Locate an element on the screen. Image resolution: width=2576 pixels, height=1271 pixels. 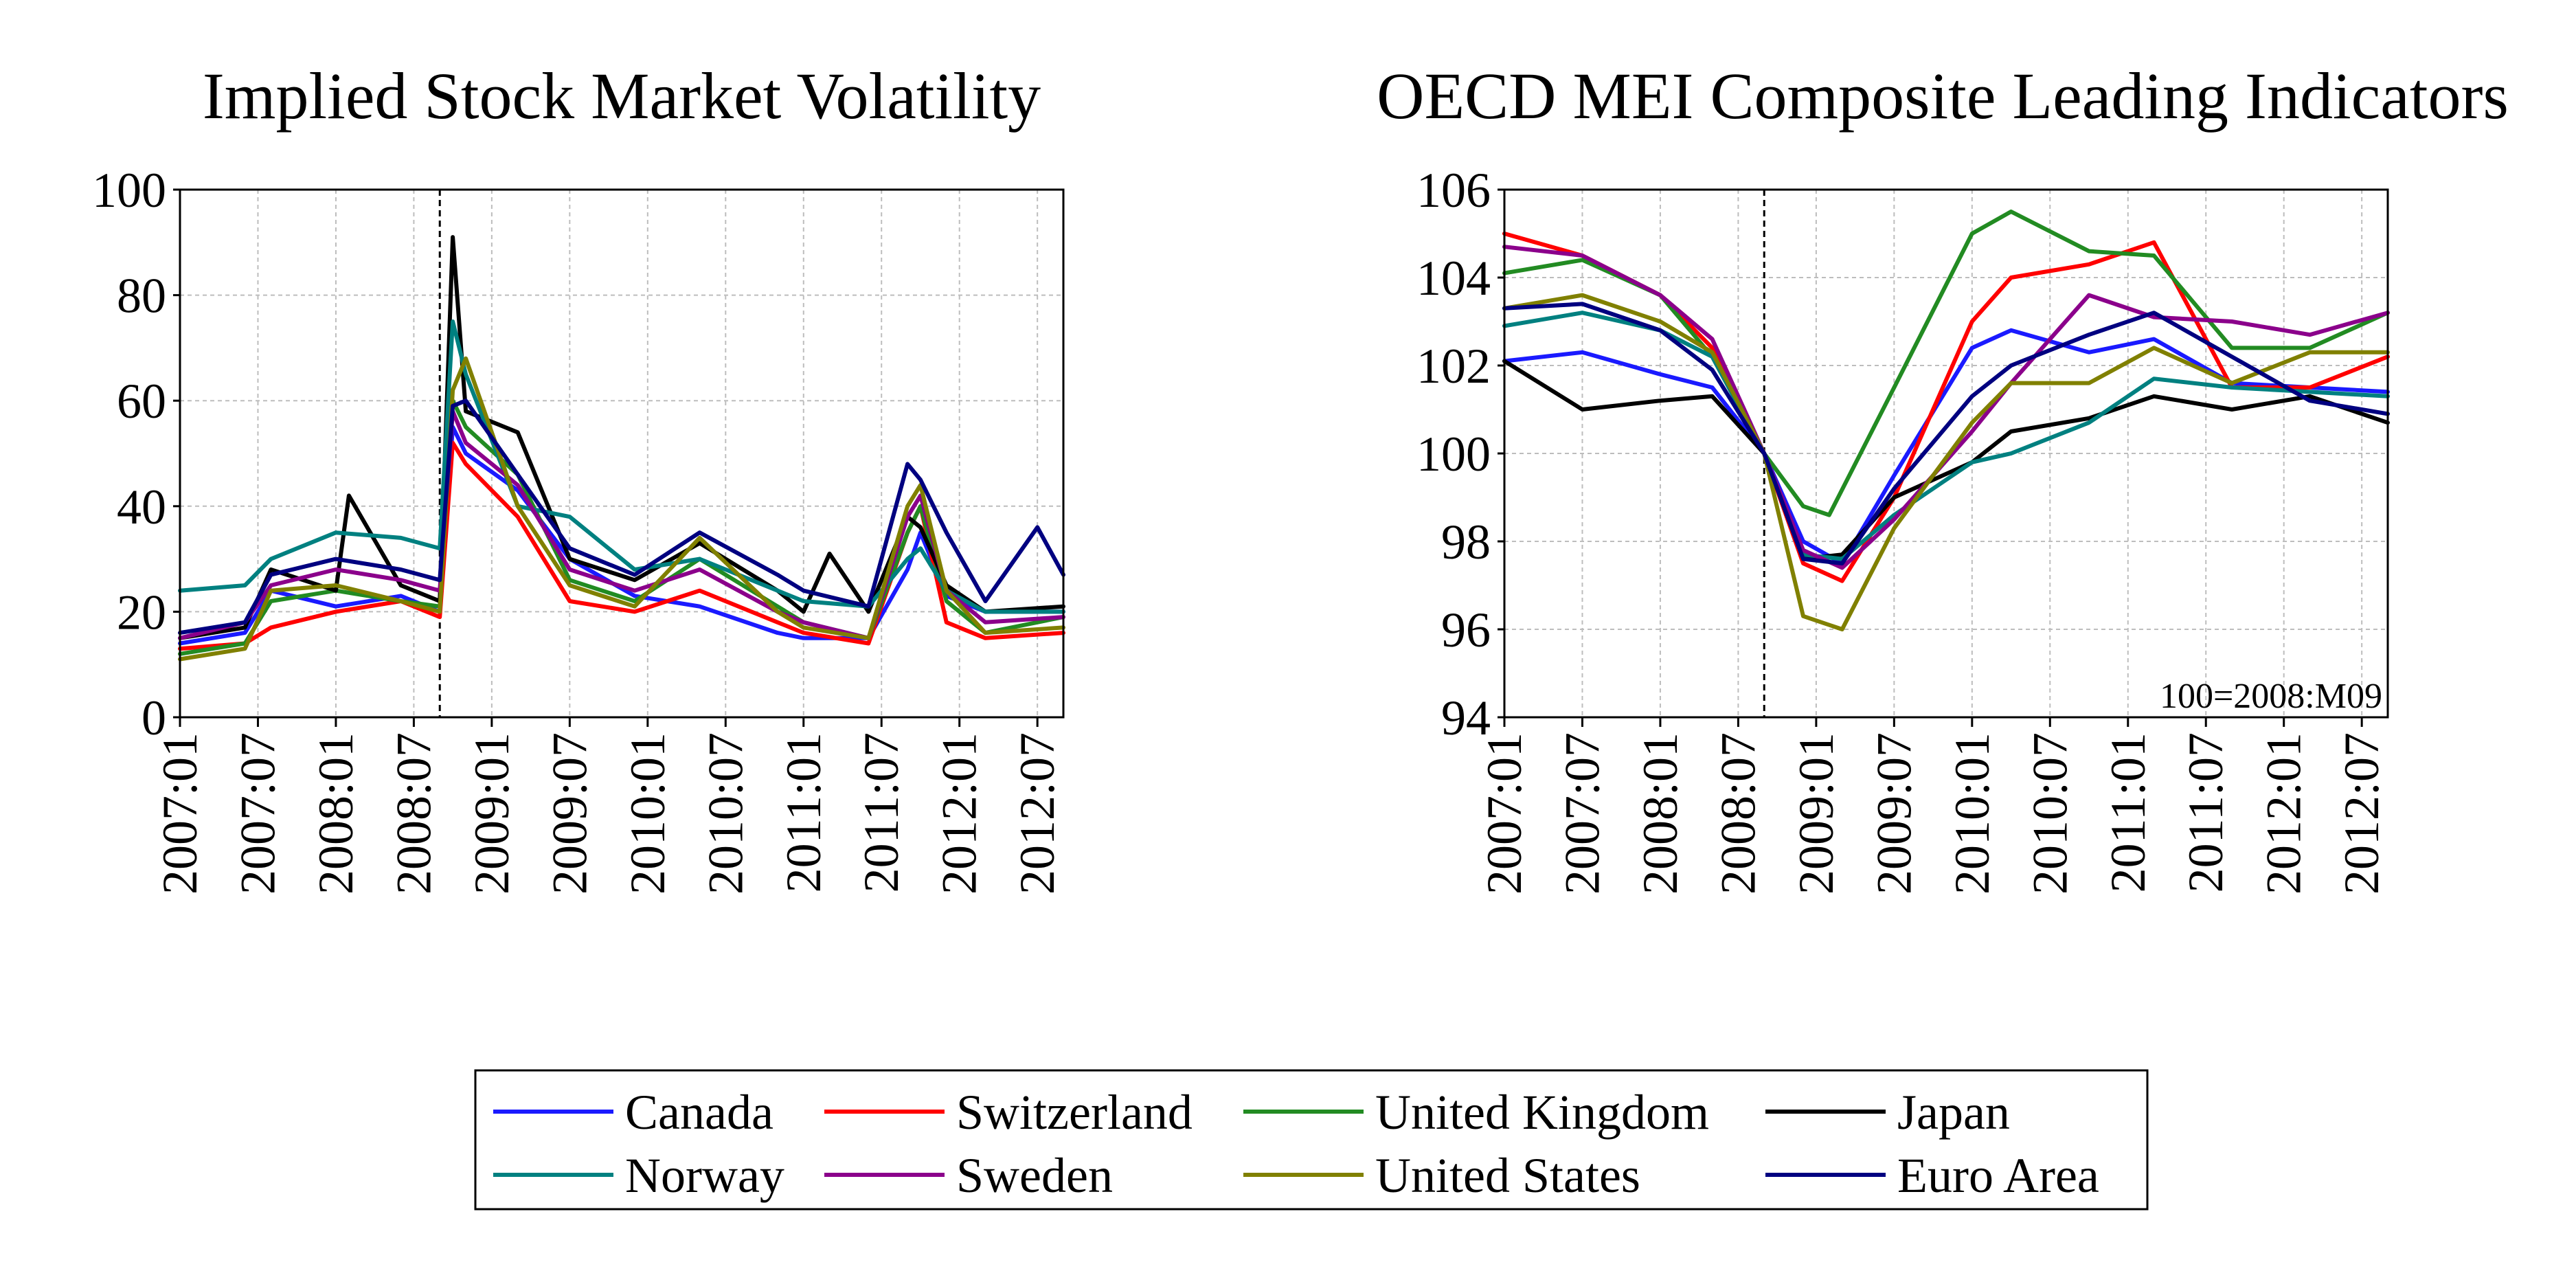
volatility-plot-frame is located at coordinates (622, 453).